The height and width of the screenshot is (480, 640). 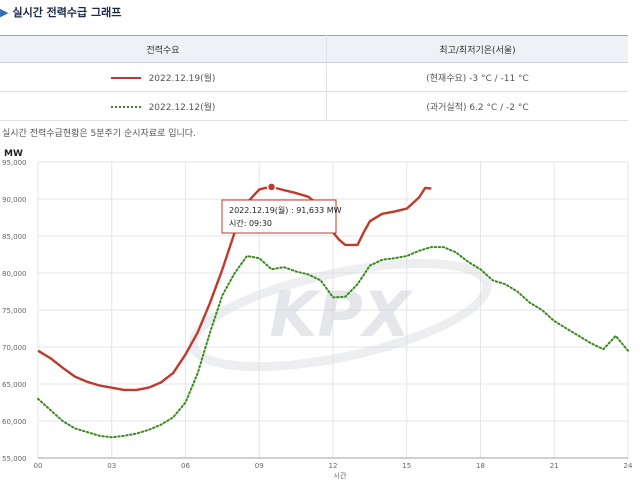 I want to click on x-tick-label: 09, so click(x=259, y=466).